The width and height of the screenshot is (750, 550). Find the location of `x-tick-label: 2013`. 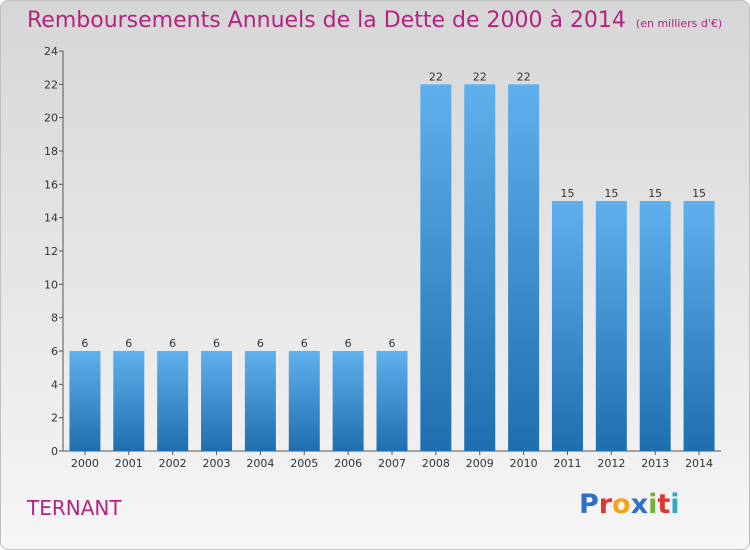

x-tick-label: 2013 is located at coordinates (655, 463).